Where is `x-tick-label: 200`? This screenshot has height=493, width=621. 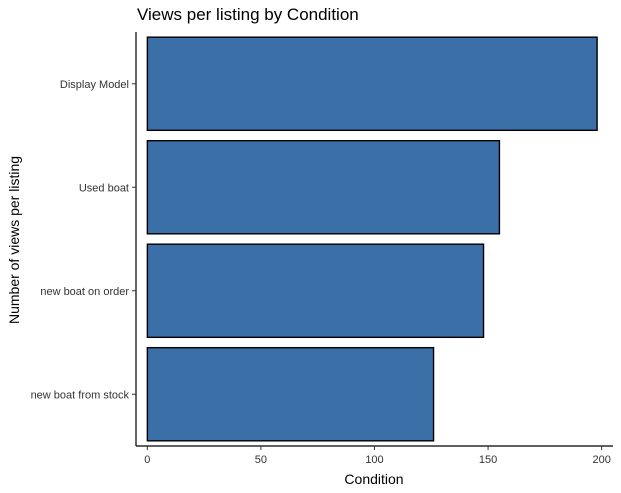
x-tick-label: 200 is located at coordinates (601, 460).